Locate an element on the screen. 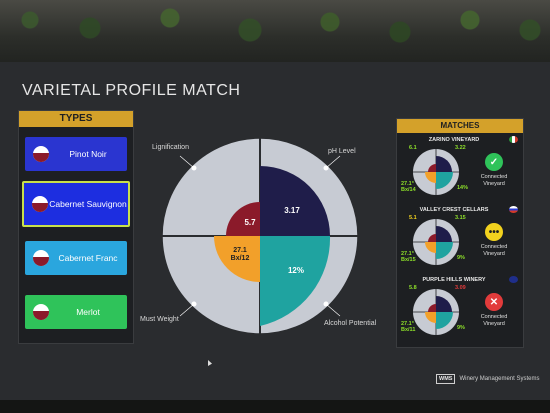 The image size is (550, 413). alcohol-value: 12% is located at coordinates (296, 270).